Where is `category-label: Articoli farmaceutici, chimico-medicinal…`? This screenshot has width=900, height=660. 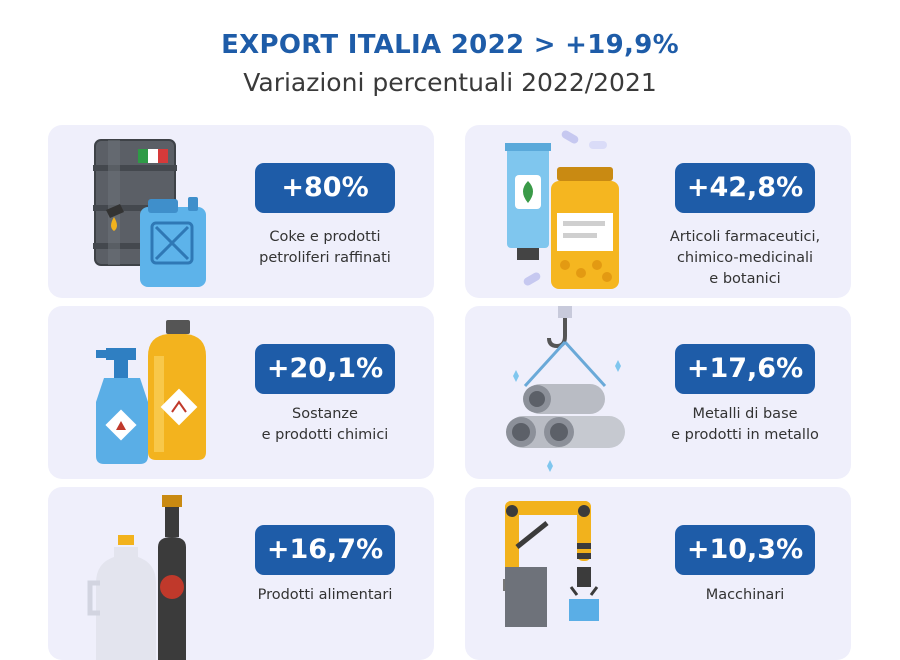
category-label: Articoli farmaceutici, chimico-medicinal… is located at coordinates (745, 258).